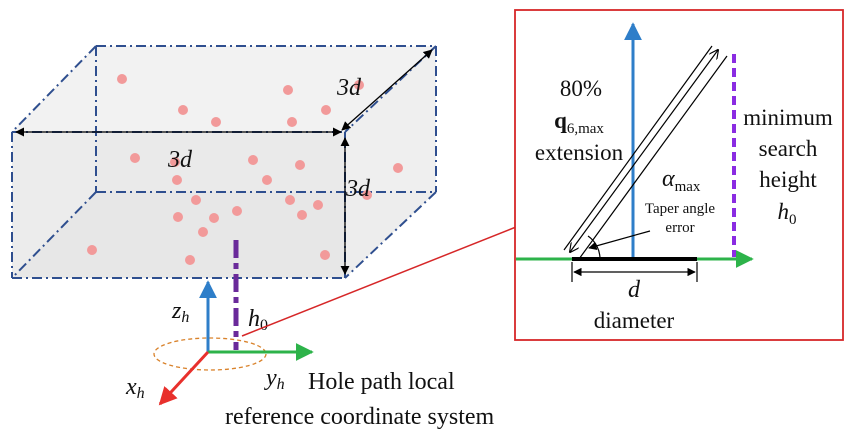  What do you see at coordinates (634, 290) in the screenshot?
I see `d-label: d` at bounding box center [634, 290].